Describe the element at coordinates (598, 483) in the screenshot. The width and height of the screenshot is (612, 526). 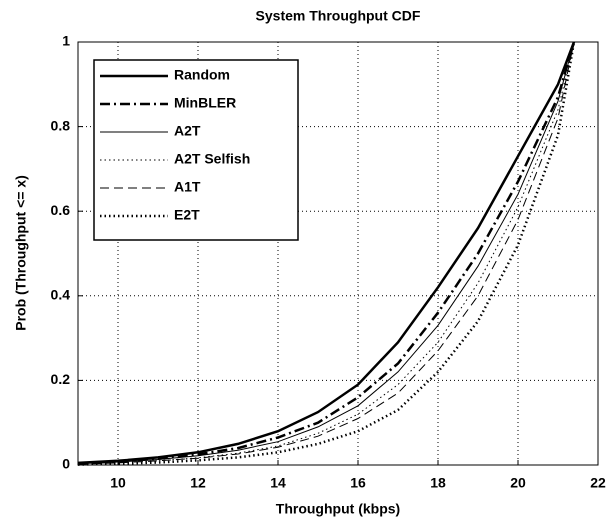
I see `x-tick-label: 22` at that location.